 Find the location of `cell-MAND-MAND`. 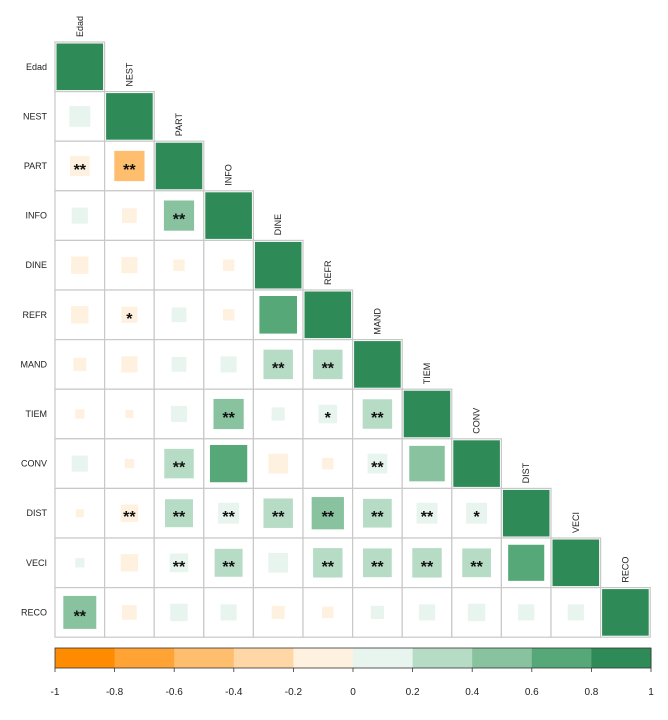

cell-MAND-MAND is located at coordinates (377, 364).